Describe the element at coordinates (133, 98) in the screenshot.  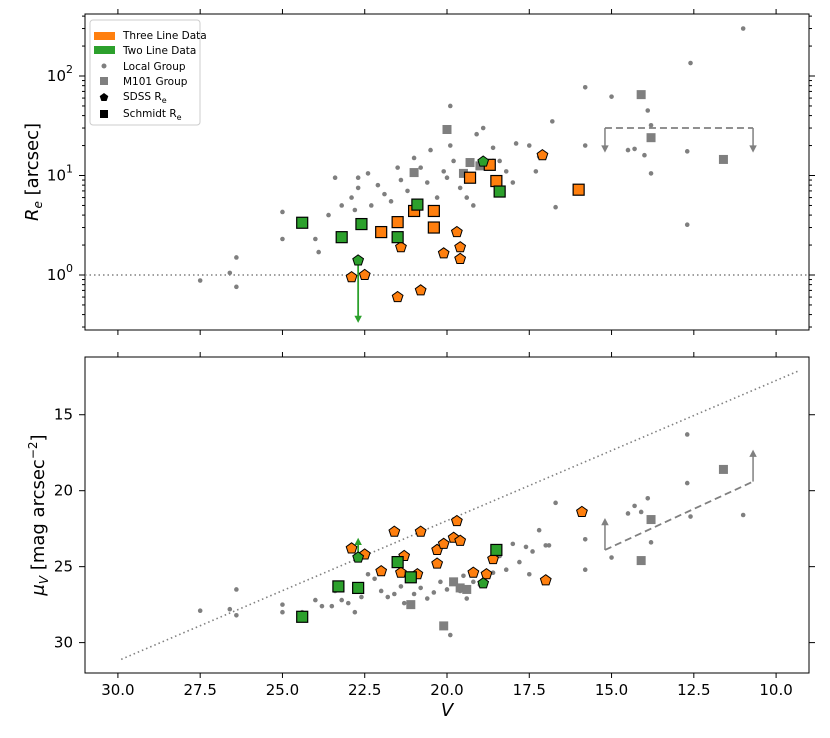
I see `legend-item-sdss: SDSS Re` at that location.